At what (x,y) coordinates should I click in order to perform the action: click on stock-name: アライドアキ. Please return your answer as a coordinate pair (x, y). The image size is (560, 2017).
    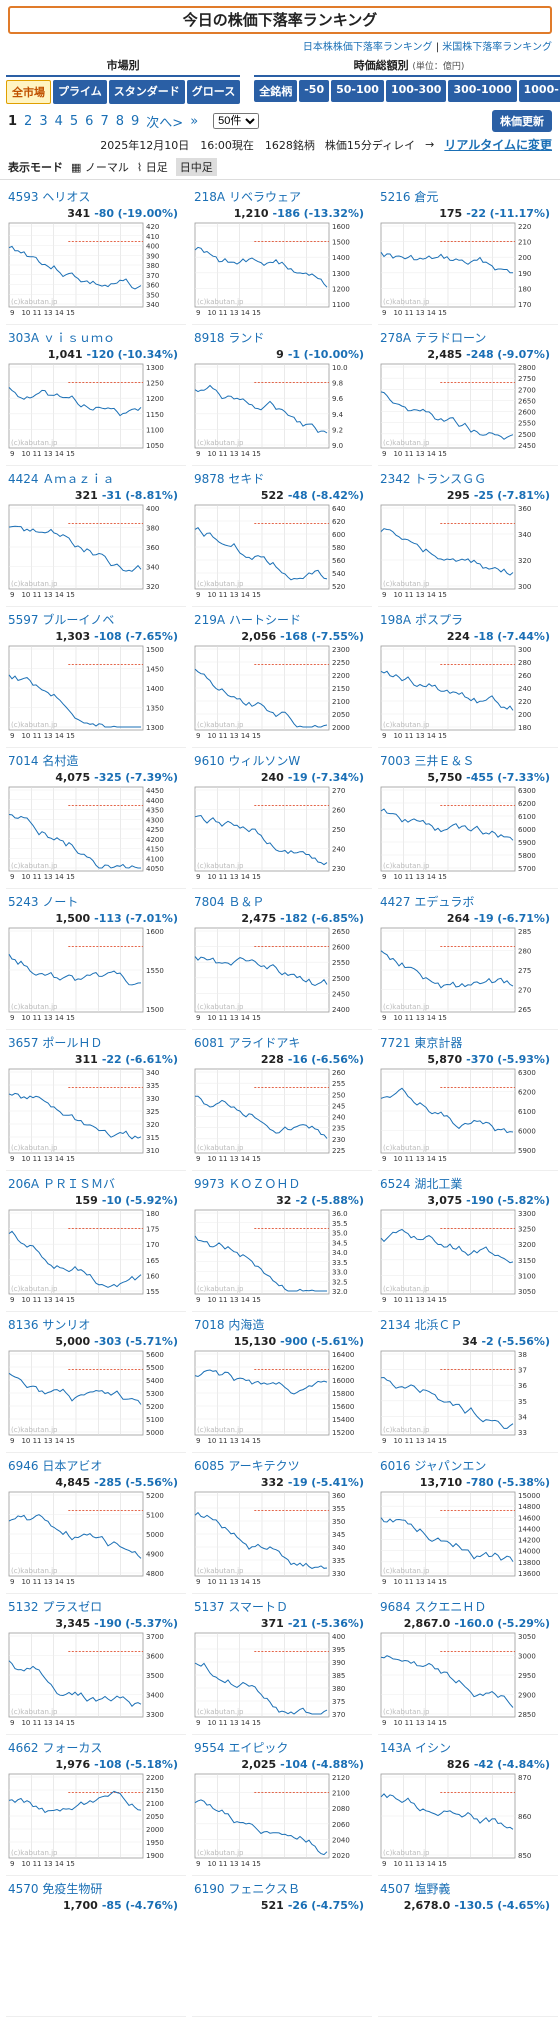
    Looking at the image, I should click on (264, 1043).